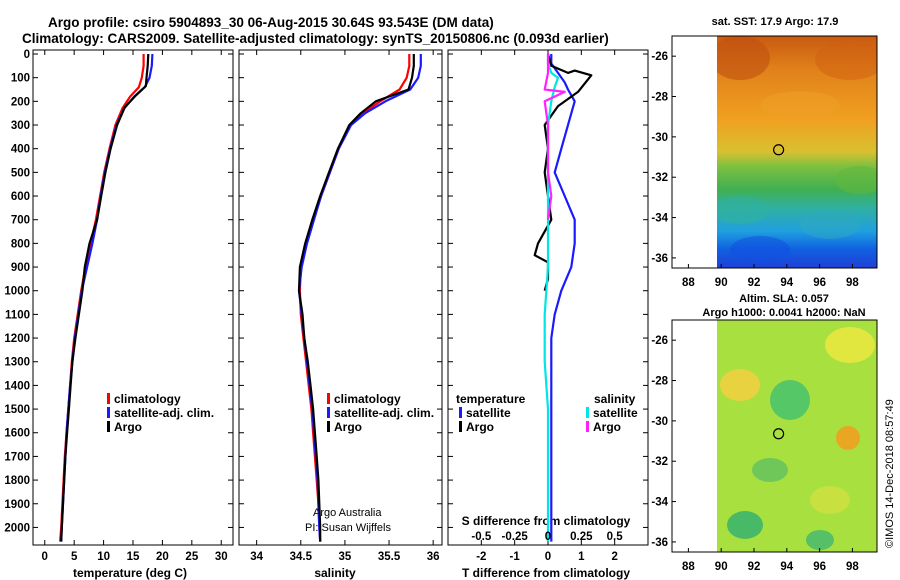 This screenshot has height=580, width=900. I want to click on s-diff-tick-label: 0.25, so click(581, 537).